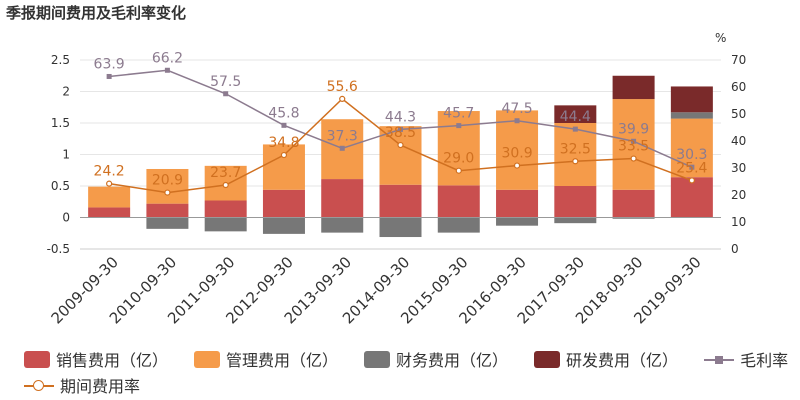 The image size is (800, 400). What do you see at coordinates (342, 87) in the screenshot?
I see `data-label-5-4: 55.6` at bounding box center [342, 87].